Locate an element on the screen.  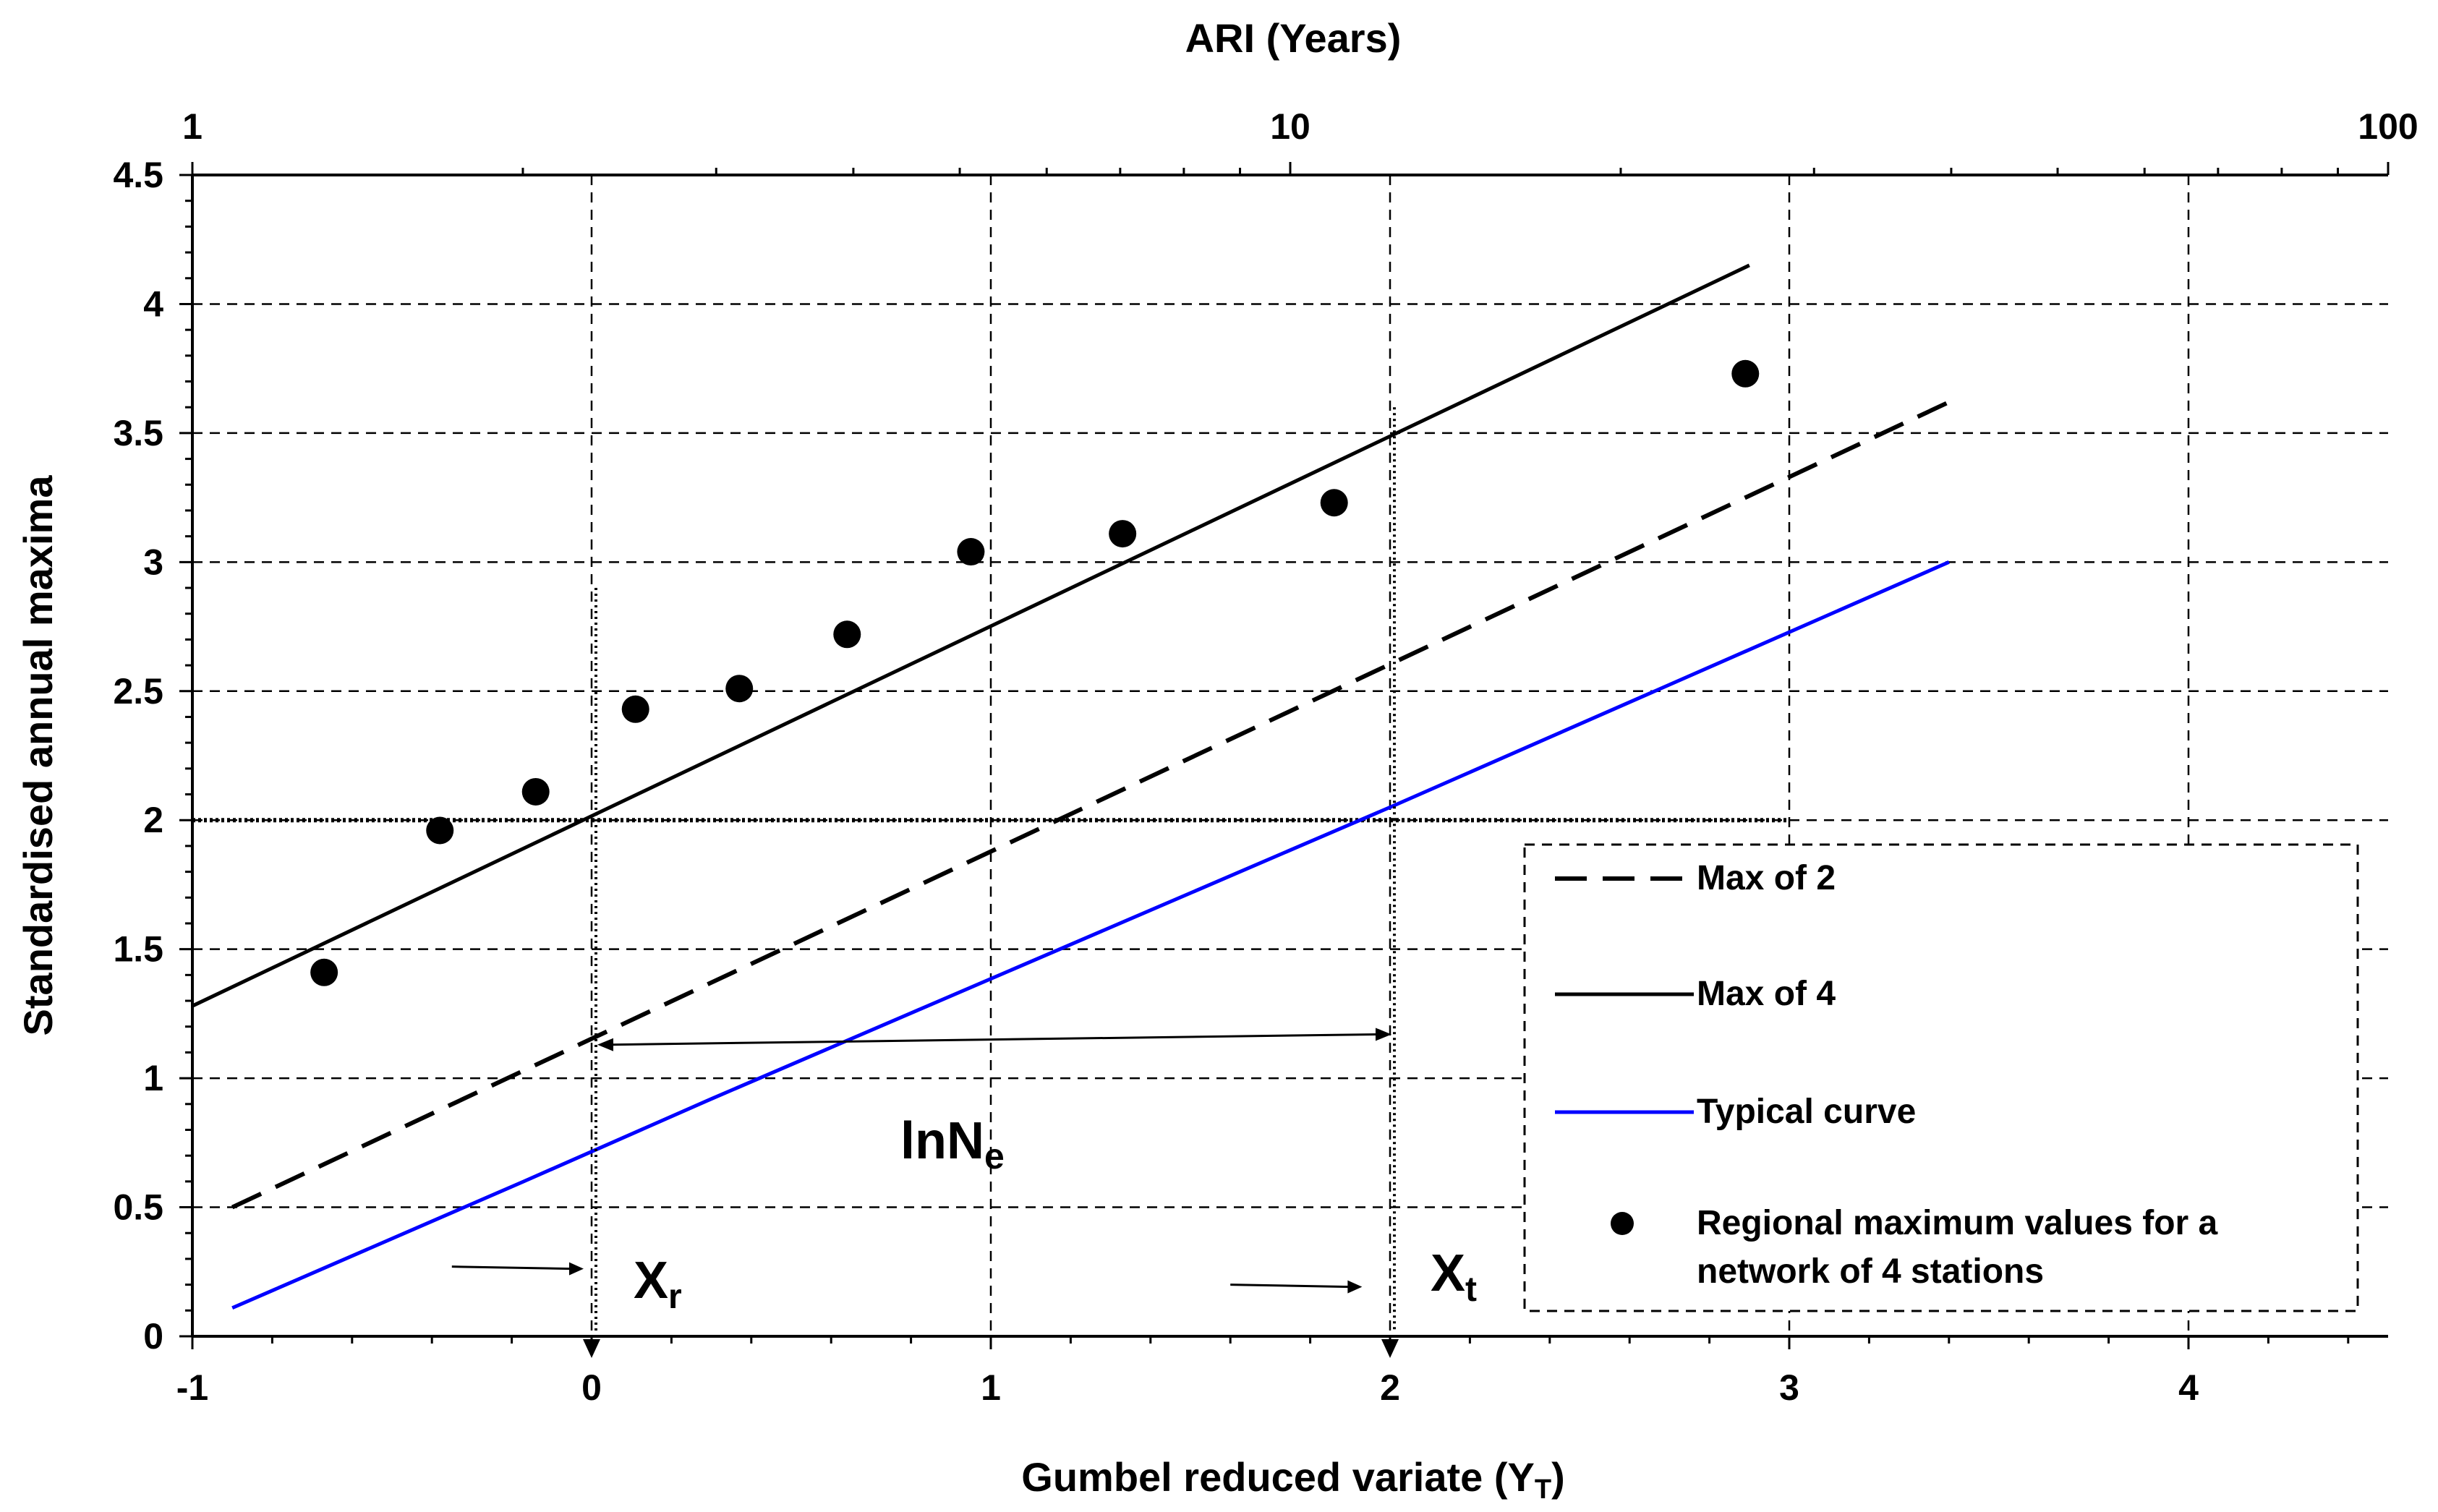
y-tick-label: 0 is located at coordinates (153, 1336).